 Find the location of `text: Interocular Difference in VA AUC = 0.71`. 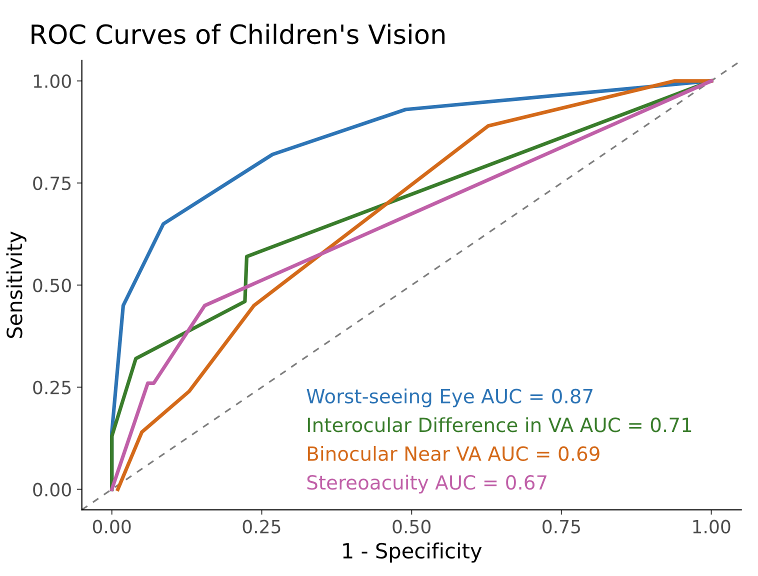

text: Interocular Difference in VA AUC = 0.71 is located at coordinates (500, 424).